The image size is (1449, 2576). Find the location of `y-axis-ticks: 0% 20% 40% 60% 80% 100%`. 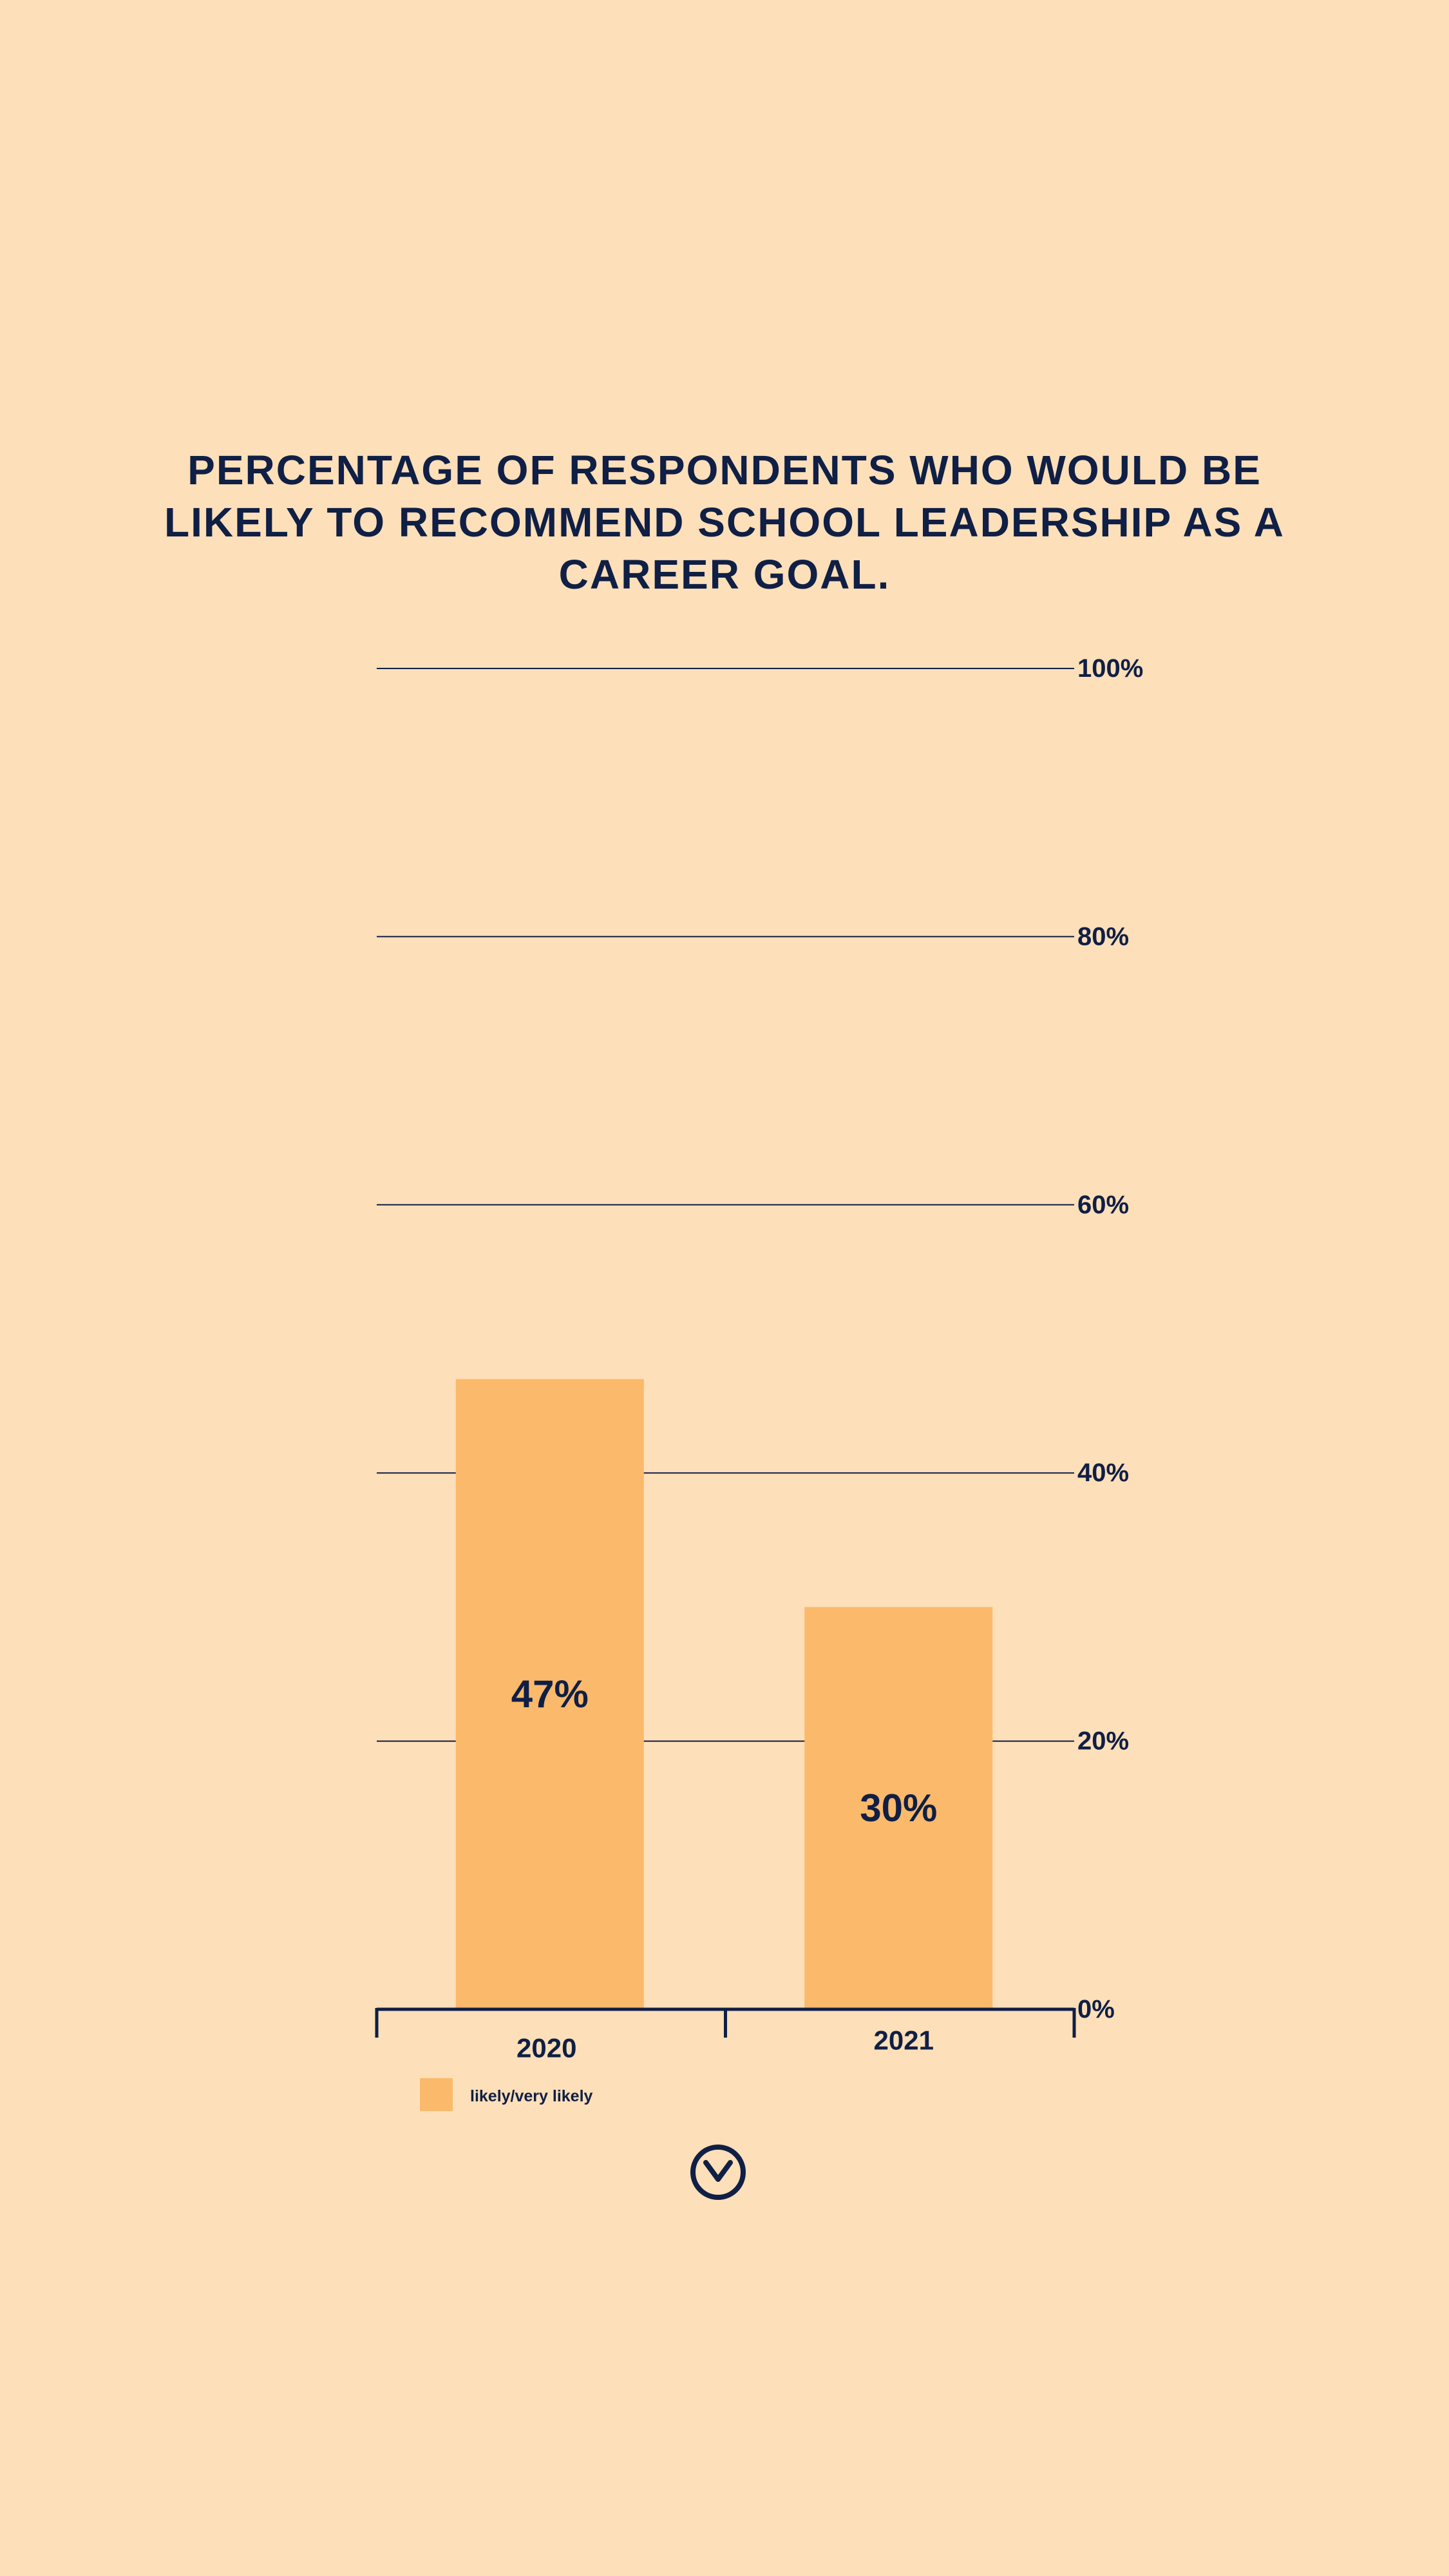

y-axis-ticks: 0% 20% 40% 60% 80% 100% is located at coordinates (1110, 1339).